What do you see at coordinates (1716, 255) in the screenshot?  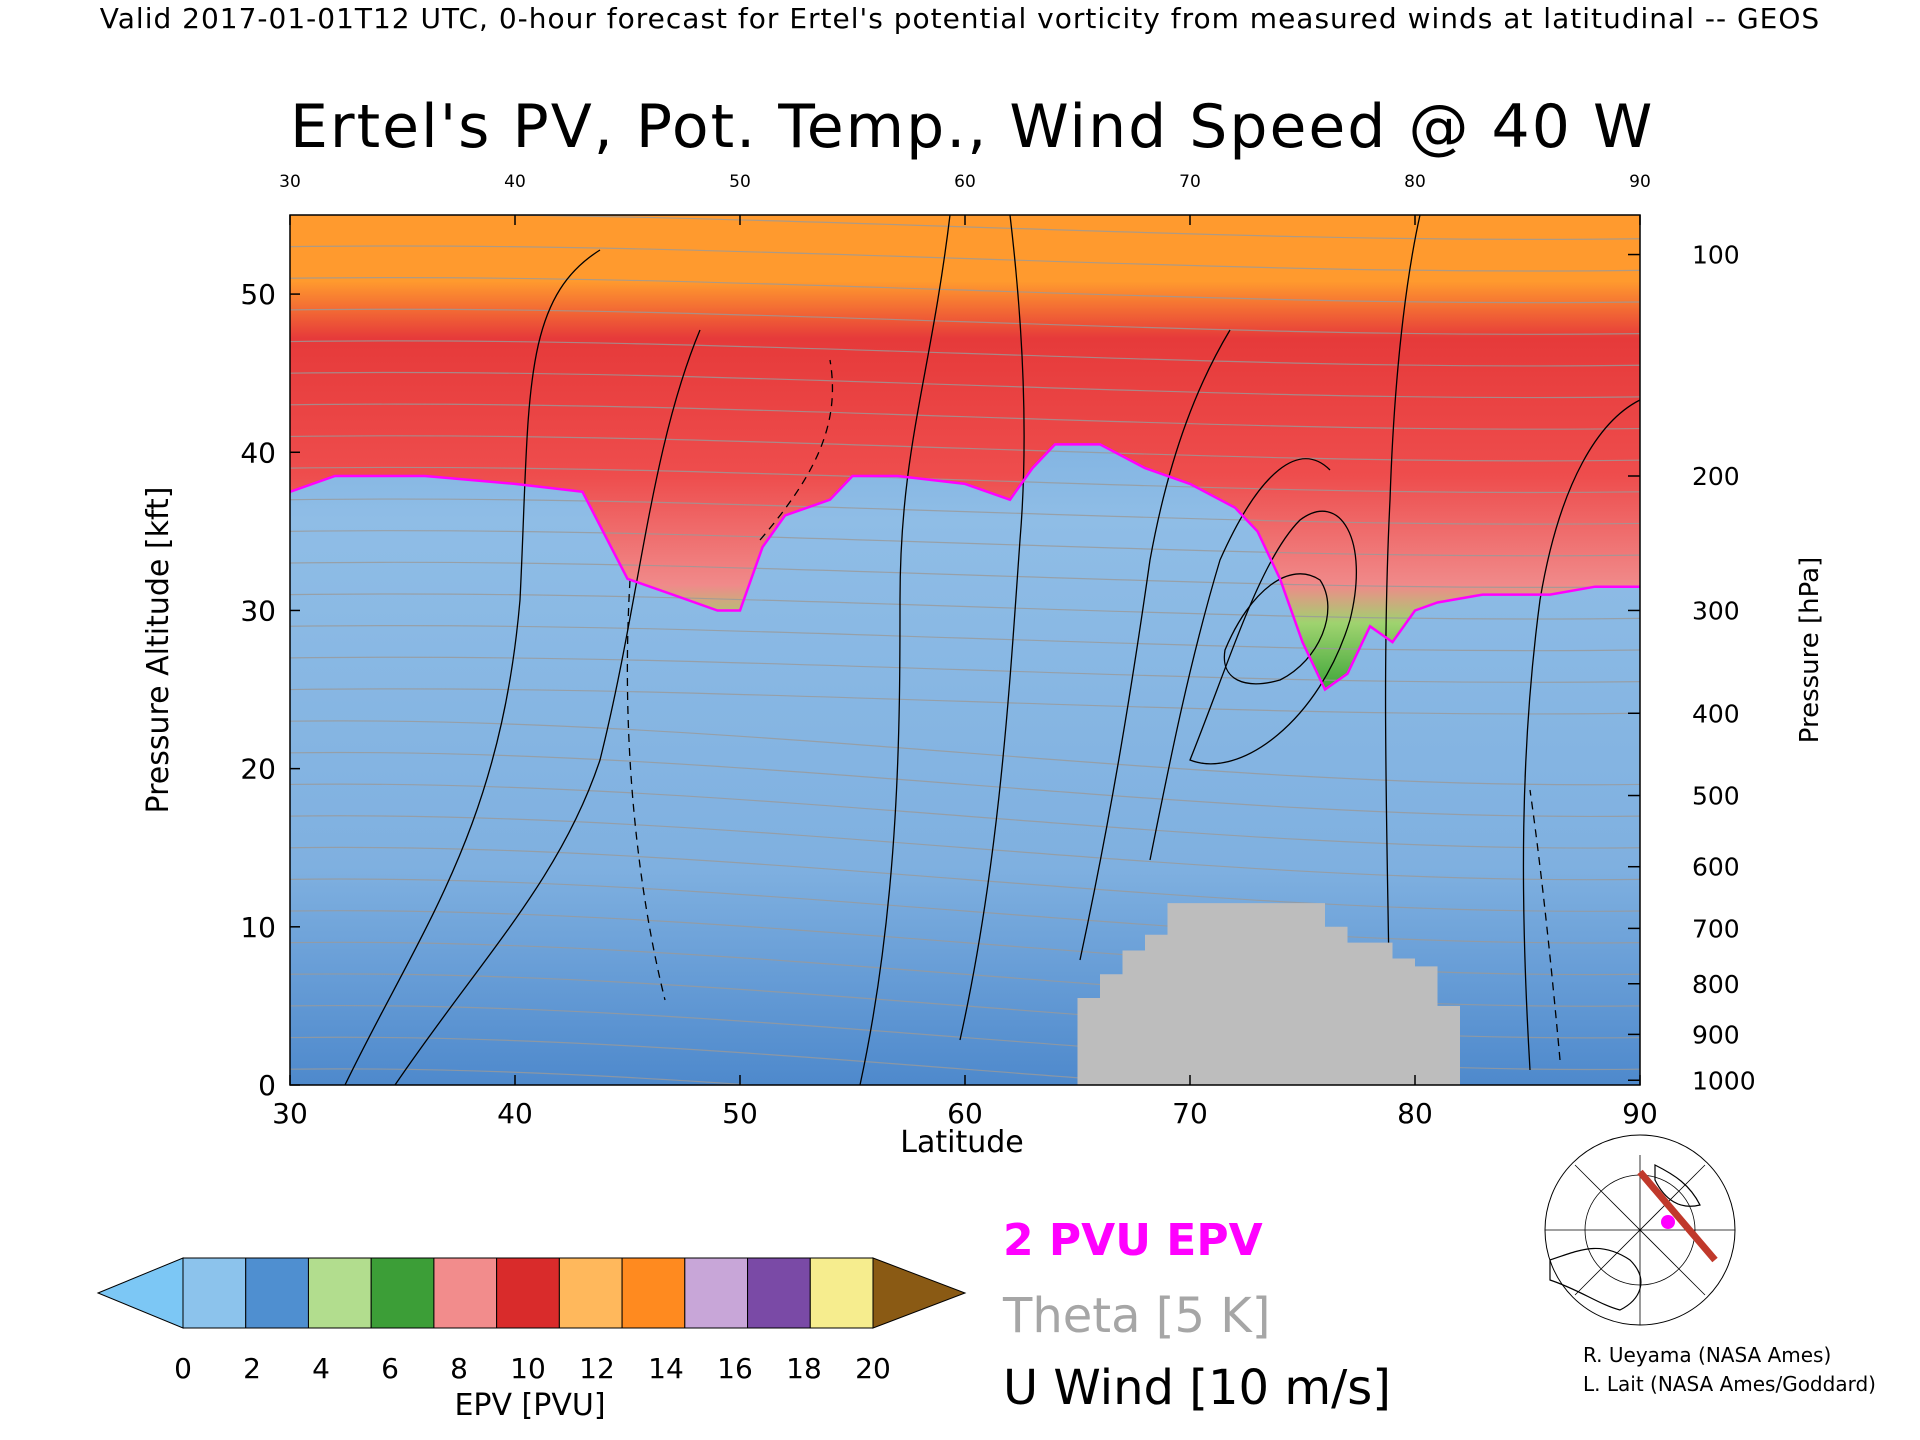 I see `pressure-tick-label: 100` at bounding box center [1716, 255].